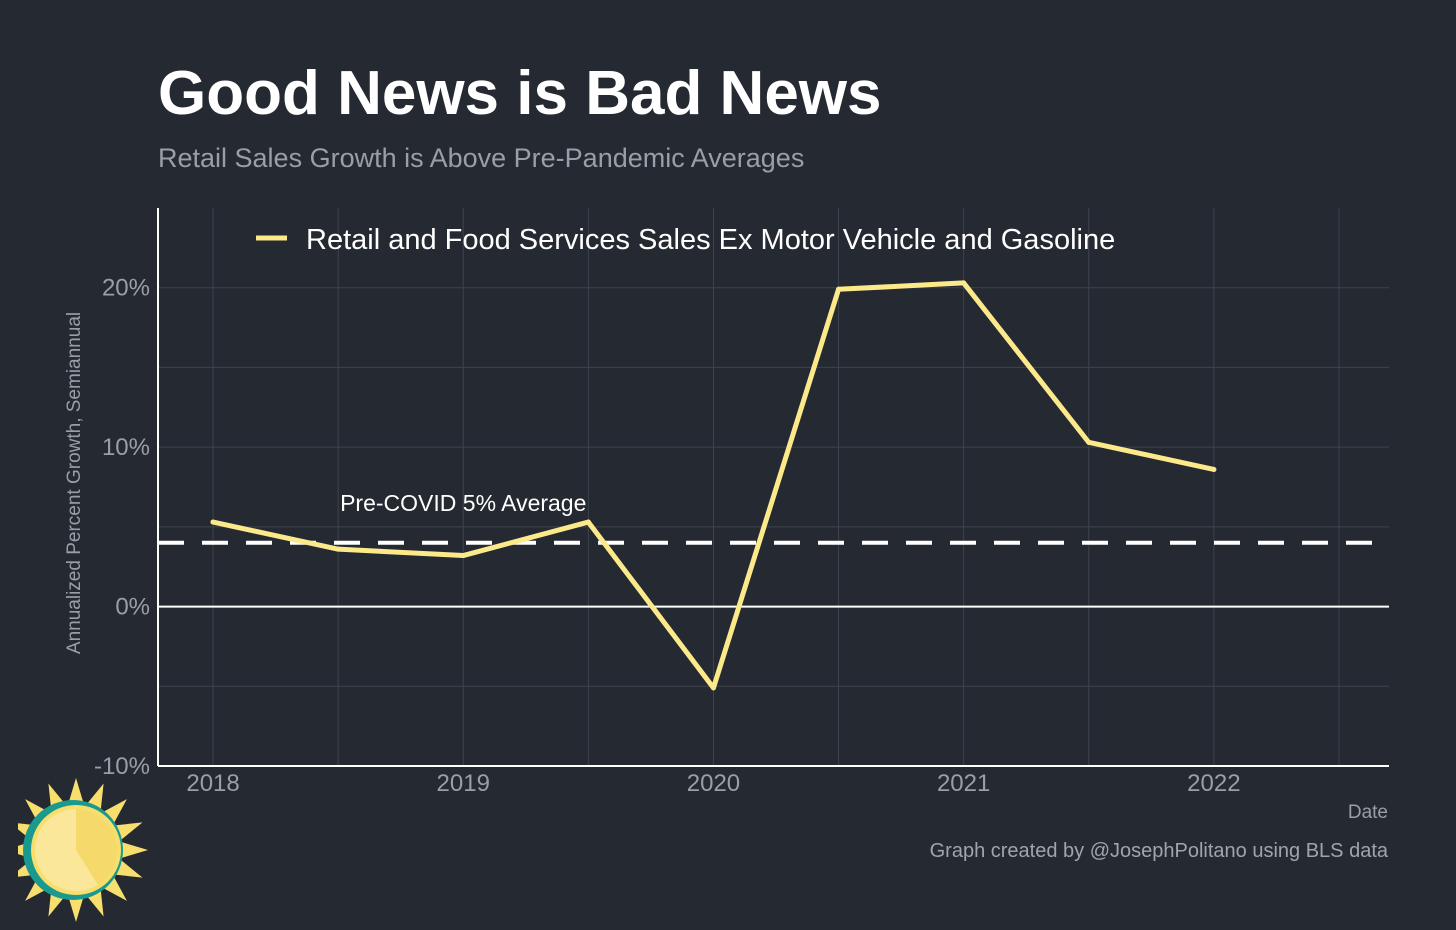  What do you see at coordinates (83, 850) in the screenshot?
I see `sun-logo-icon` at bounding box center [83, 850].